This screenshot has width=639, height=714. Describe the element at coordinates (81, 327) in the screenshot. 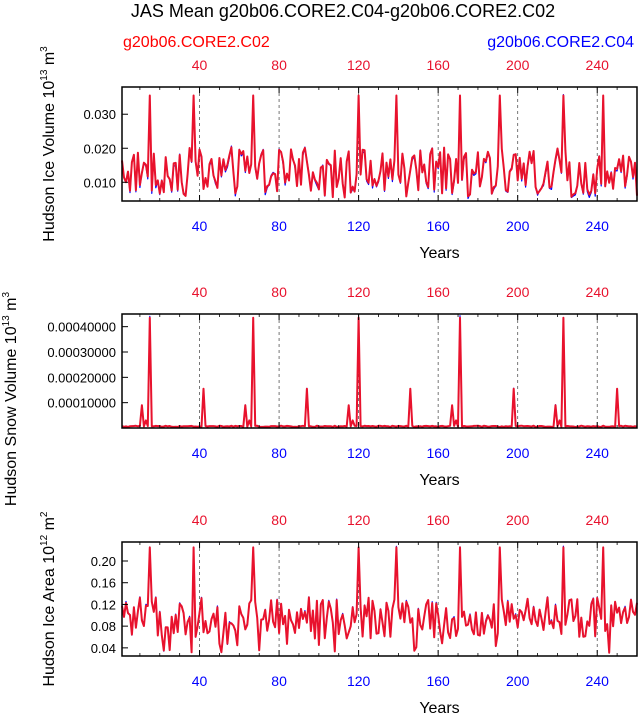

I see `ytick-label: 0.00040000` at that location.